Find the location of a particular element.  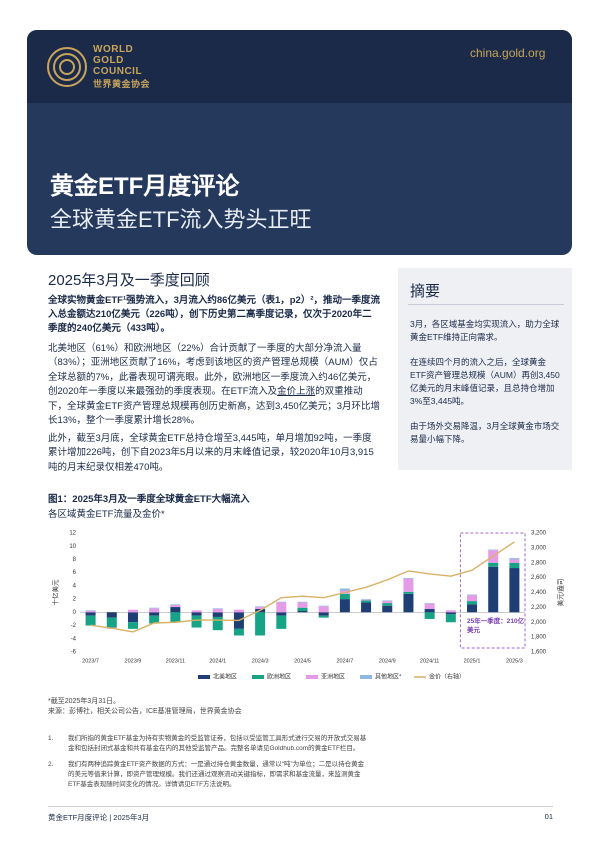

summary-title: 摘要 is located at coordinates (425, 291).